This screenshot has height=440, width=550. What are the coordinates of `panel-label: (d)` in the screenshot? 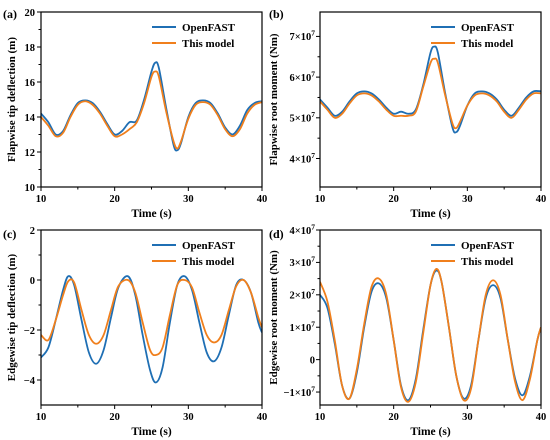 It's located at (276, 234).